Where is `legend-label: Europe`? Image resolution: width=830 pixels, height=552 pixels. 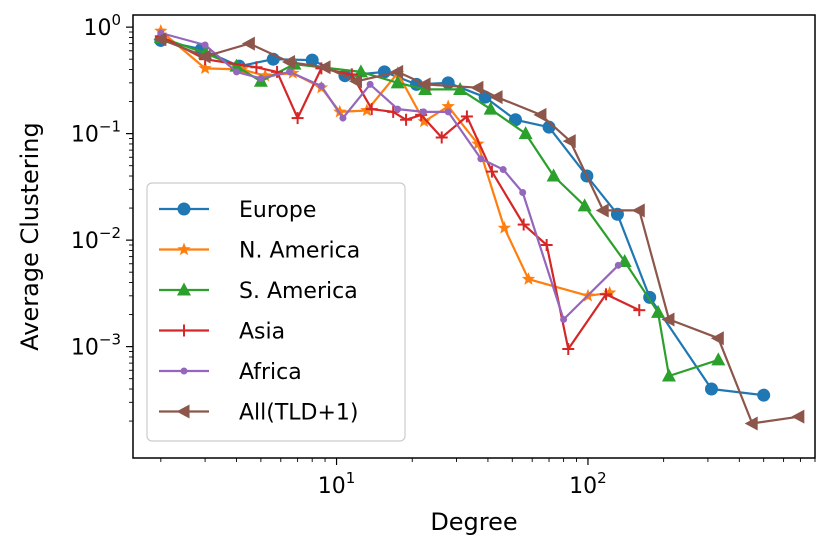 legend-label: Europe is located at coordinates (277, 210).